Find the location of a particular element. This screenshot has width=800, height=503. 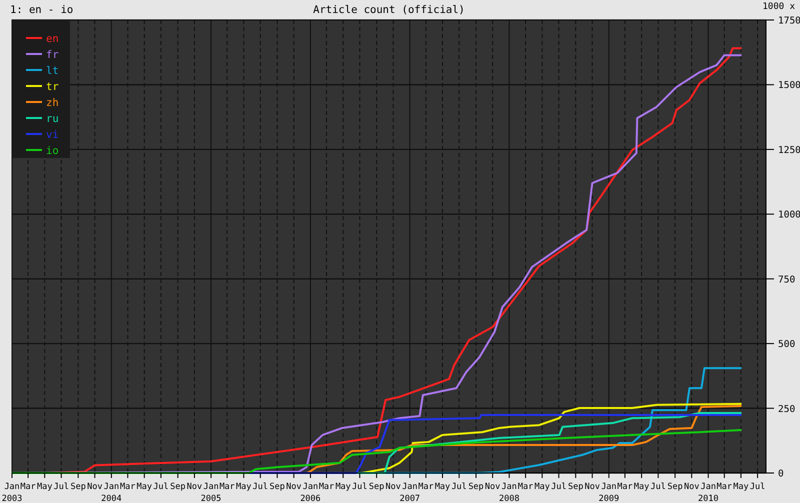

y-tick-label: 0 is located at coordinates (781, 474).